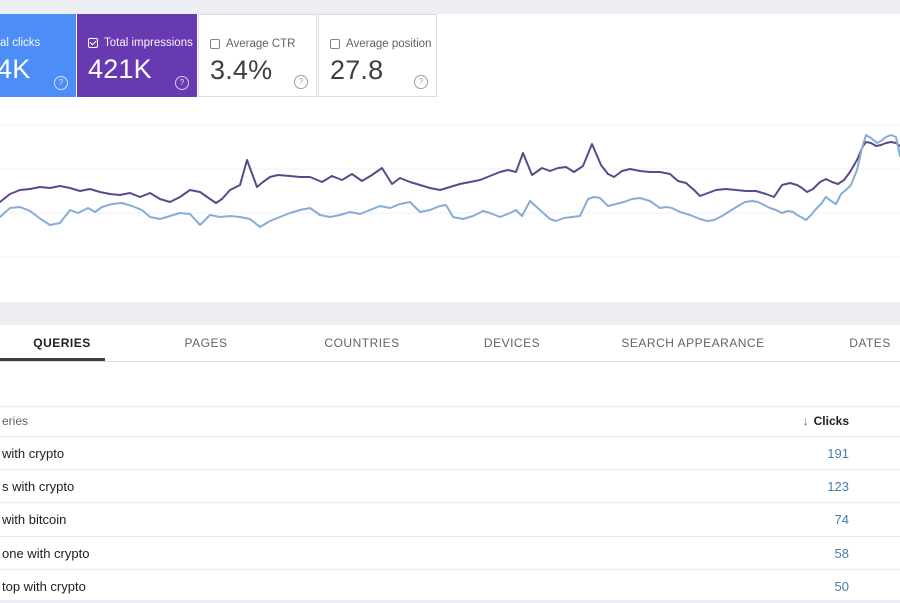  What do you see at coordinates (450, 421) in the screenshot?
I see `table-header-row: eries ↓ Clicks` at bounding box center [450, 421].